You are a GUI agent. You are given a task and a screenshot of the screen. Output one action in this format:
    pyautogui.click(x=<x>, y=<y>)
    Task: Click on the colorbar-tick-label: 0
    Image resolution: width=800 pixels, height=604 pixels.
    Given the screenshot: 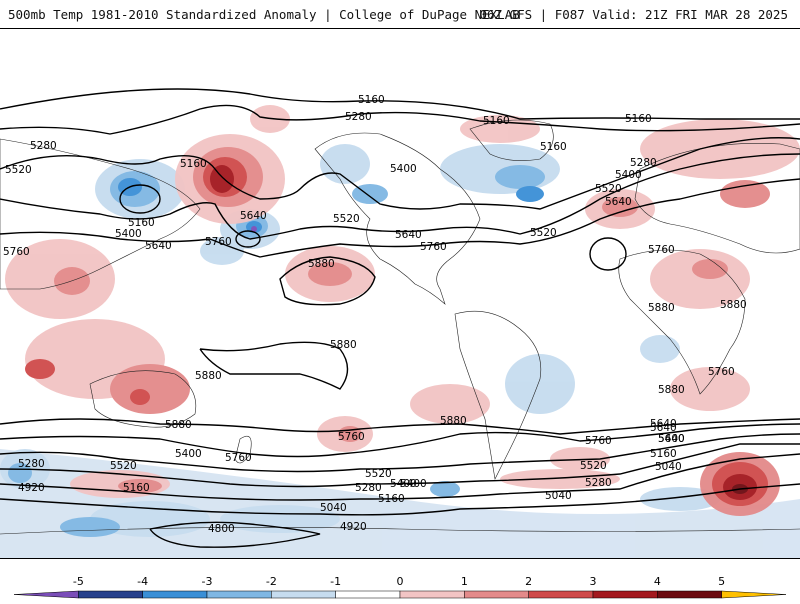 What is the action you would take?
    pyautogui.click(x=400, y=581)
    